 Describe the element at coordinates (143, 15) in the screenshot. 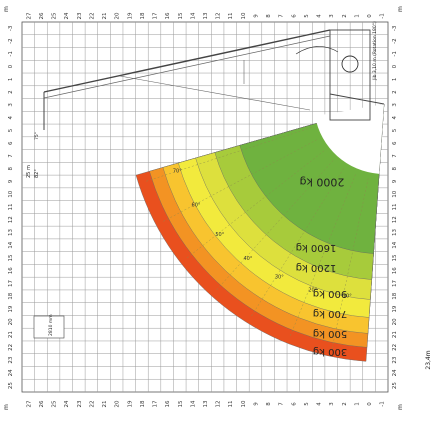

I see `top-scale-tick: 18` at that location.